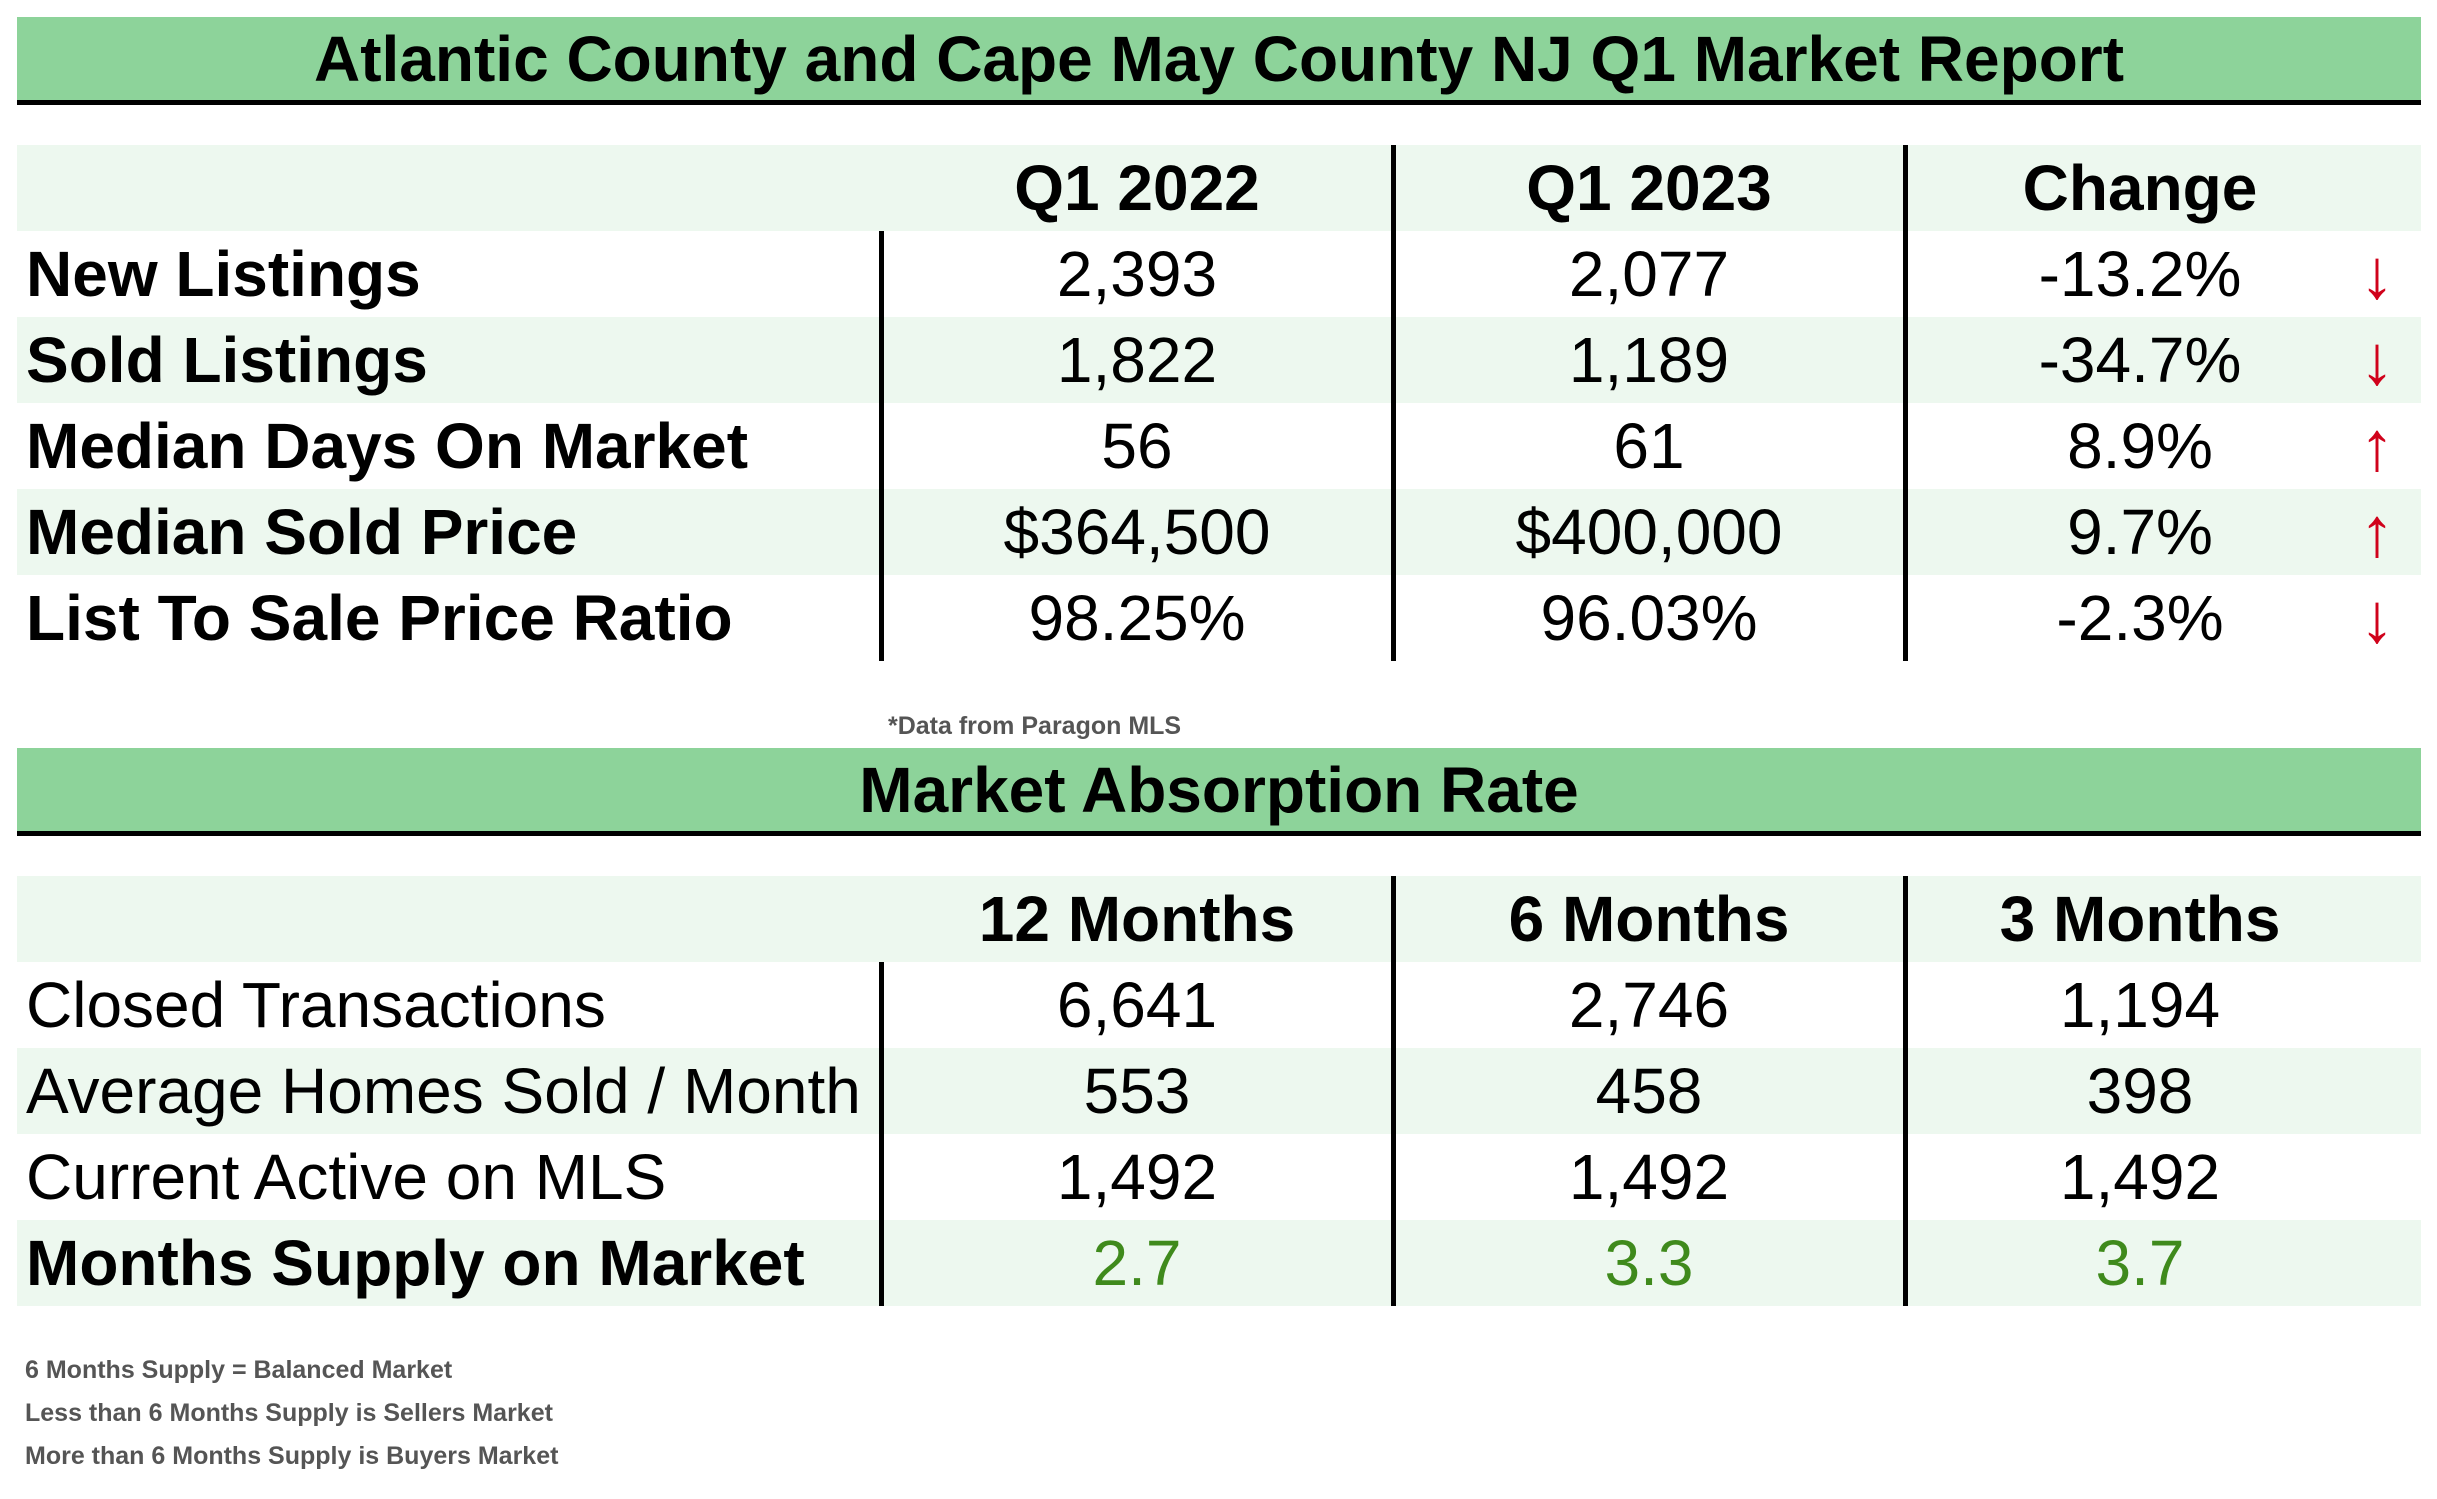  I want to click on table-row: New Listings 2,393 2,077 -13.2% ↓, so click(1219, 274).